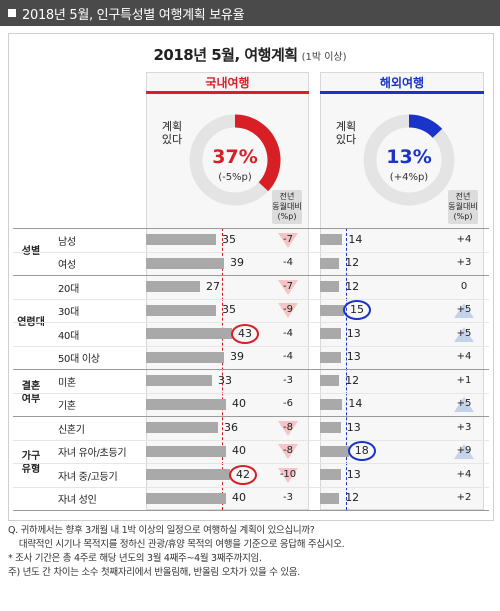 The image size is (500, 611). Describe the element at coordinates (324, 57) in the screenshot. I see `chart-title-sub: (1박 이상)` at that location.